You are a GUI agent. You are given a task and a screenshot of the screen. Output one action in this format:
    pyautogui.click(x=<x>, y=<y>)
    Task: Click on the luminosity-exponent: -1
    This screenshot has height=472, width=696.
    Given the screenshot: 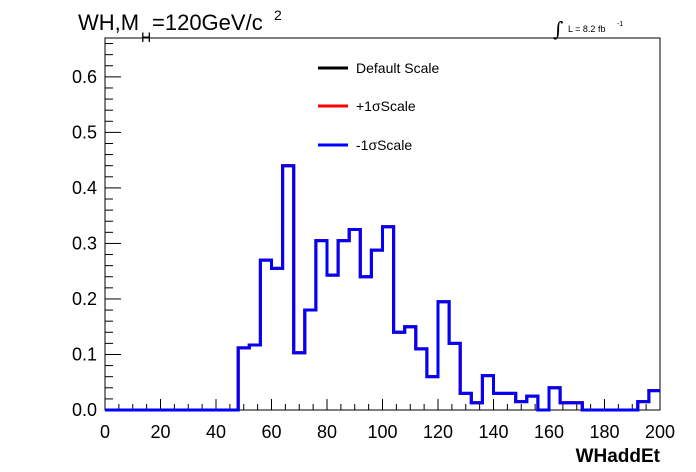 What is the action you would take?
    pyautogui.click(x=620, y=24)
    